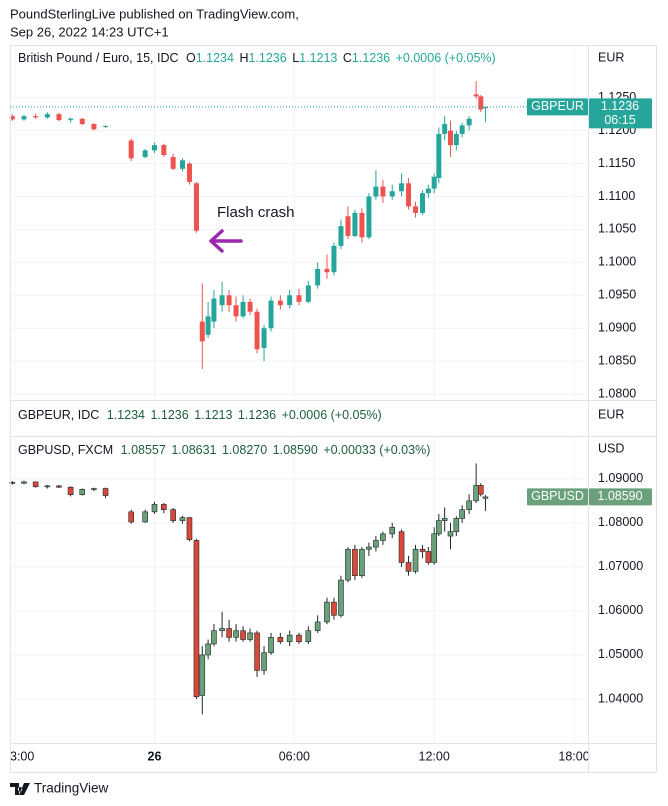 This screenshot has height=806, width=668. What do you see at coordinates (376, 450) in the screenshot?
I see `change: +0.00033 (+0.03%)` at bounding box center [376, 450].